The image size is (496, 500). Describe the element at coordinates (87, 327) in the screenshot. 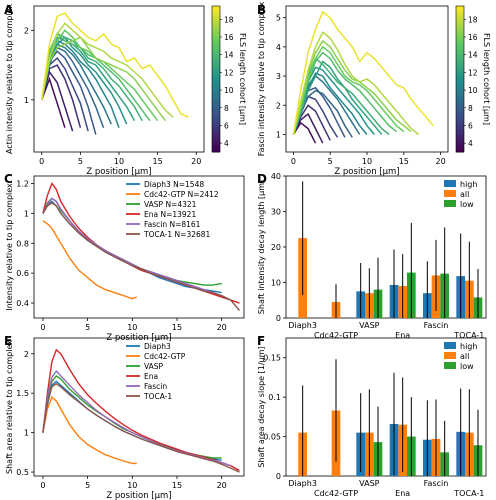

I see `panel-c-xtick-label: 5` at that location.